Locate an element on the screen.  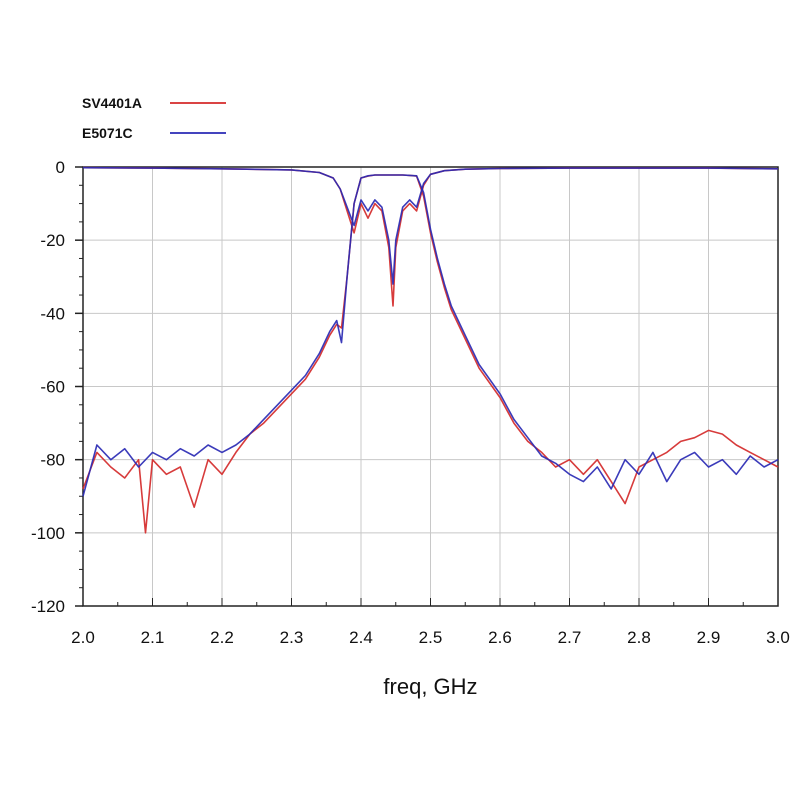
series-line-e5071c-reflection is located at coordinates (430, 225).